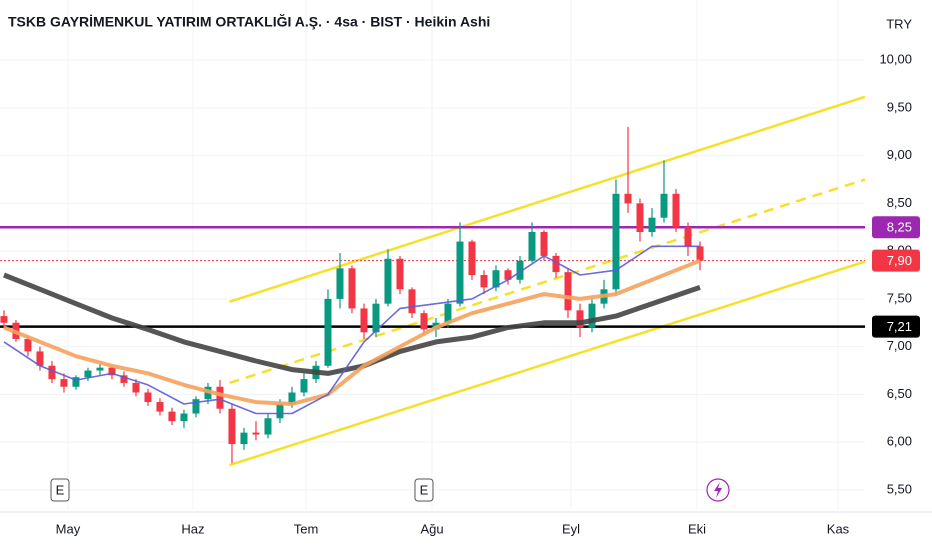 Image resolution: width=932 pixels, height=550 pixels. I want to click on x-tick-label: Eki, so click(697, 528).